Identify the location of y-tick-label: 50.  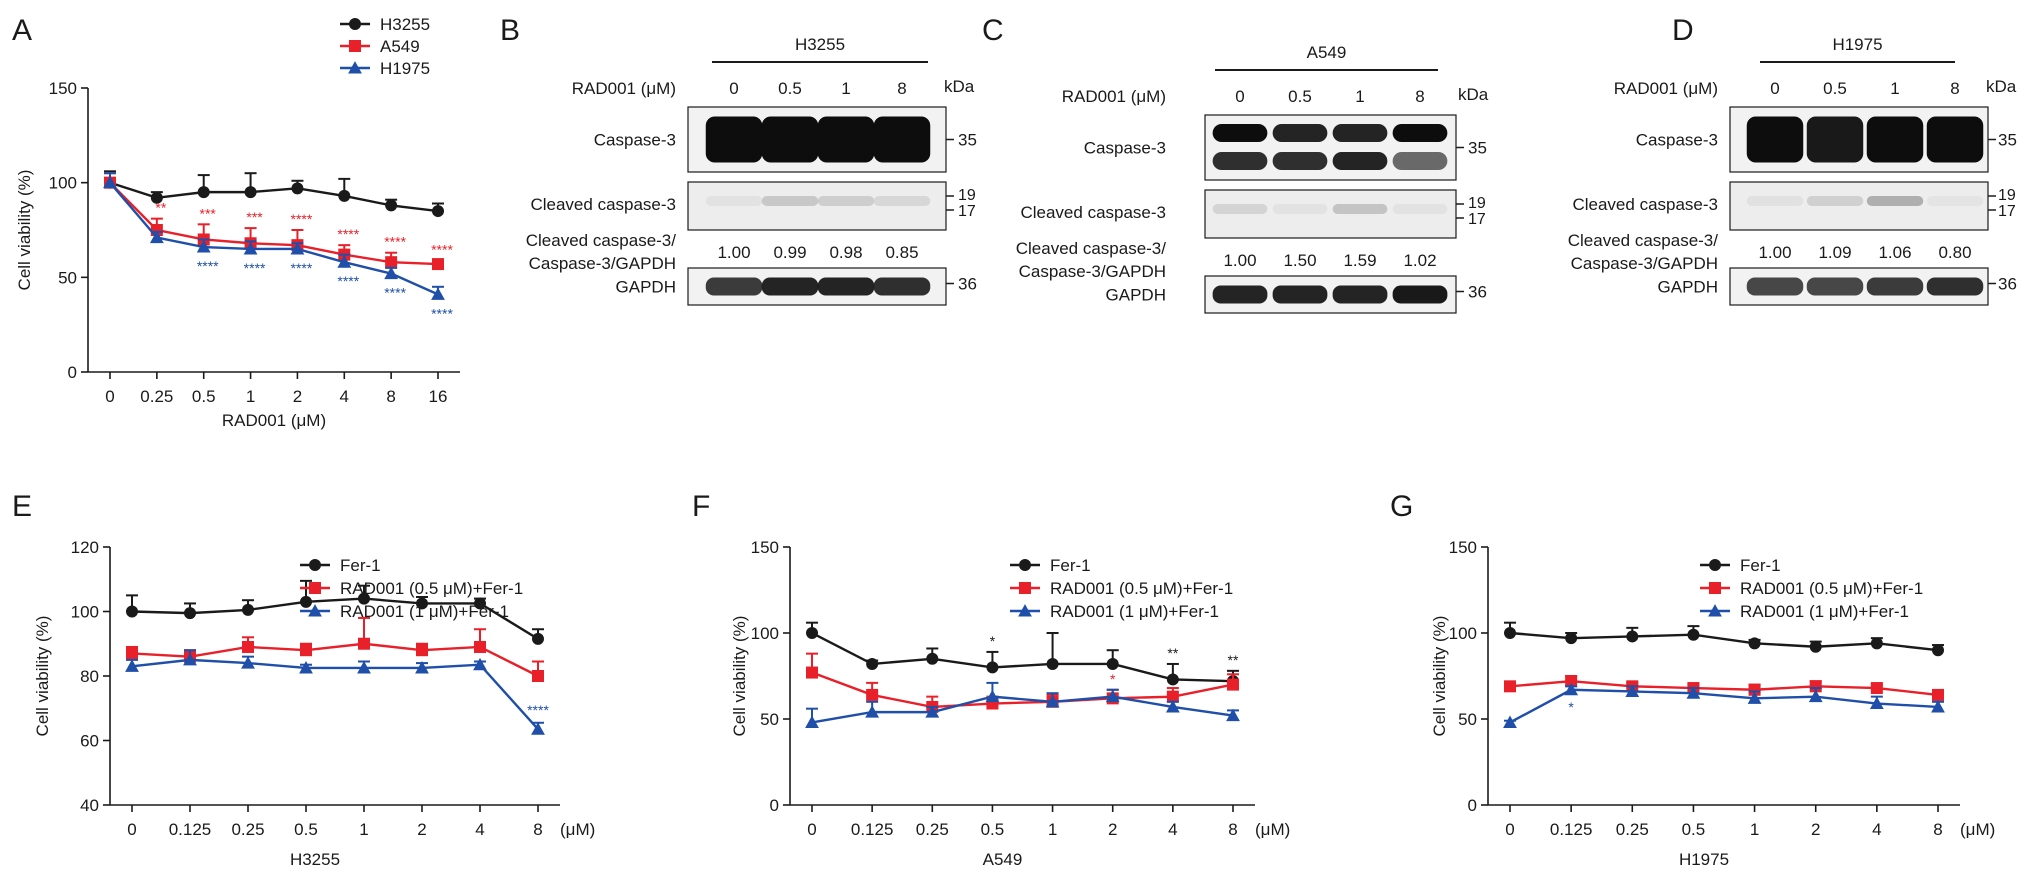
(67, 277).